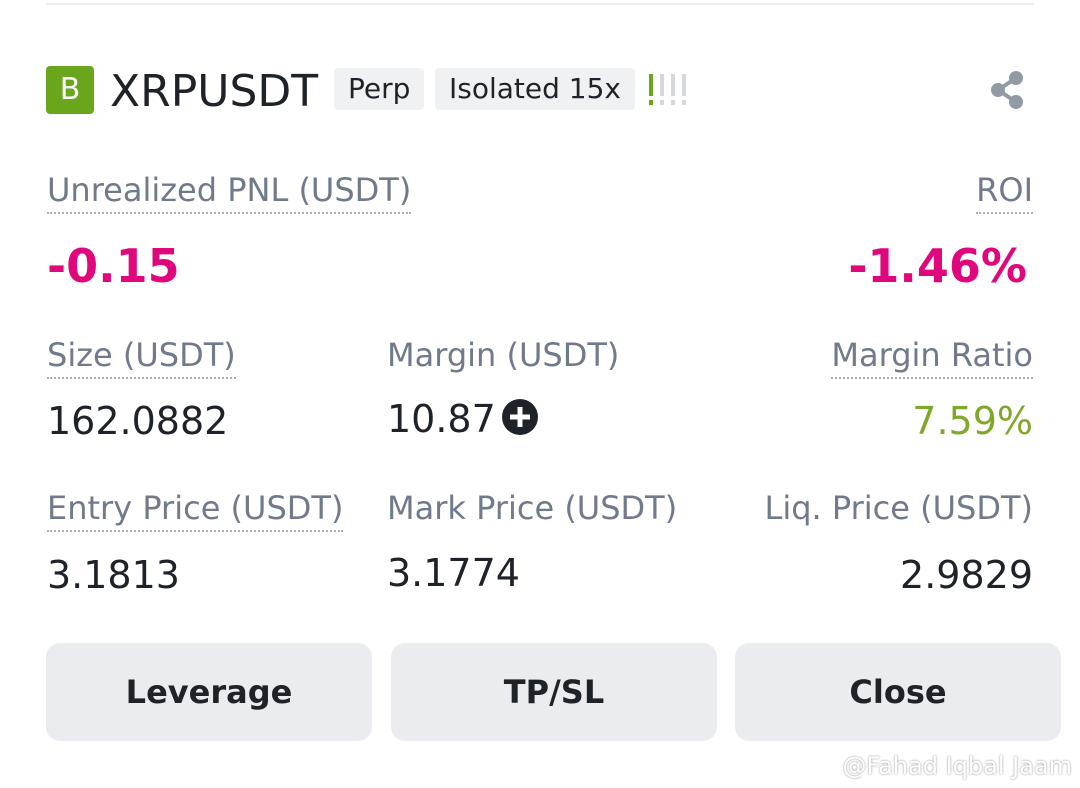 The width and height of the screenshot is (1080, 788). I want to click on risk-indicator, so click(667, 89).